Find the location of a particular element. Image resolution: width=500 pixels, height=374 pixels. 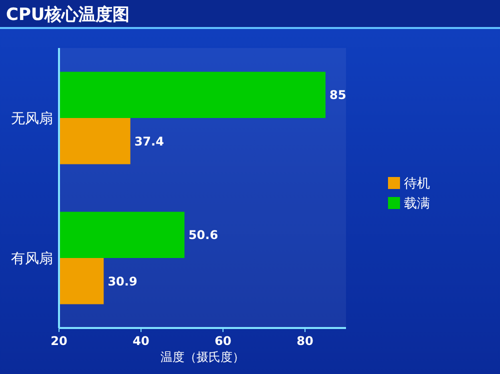

data-label: 50.6 is located at coordinates (203, 235).